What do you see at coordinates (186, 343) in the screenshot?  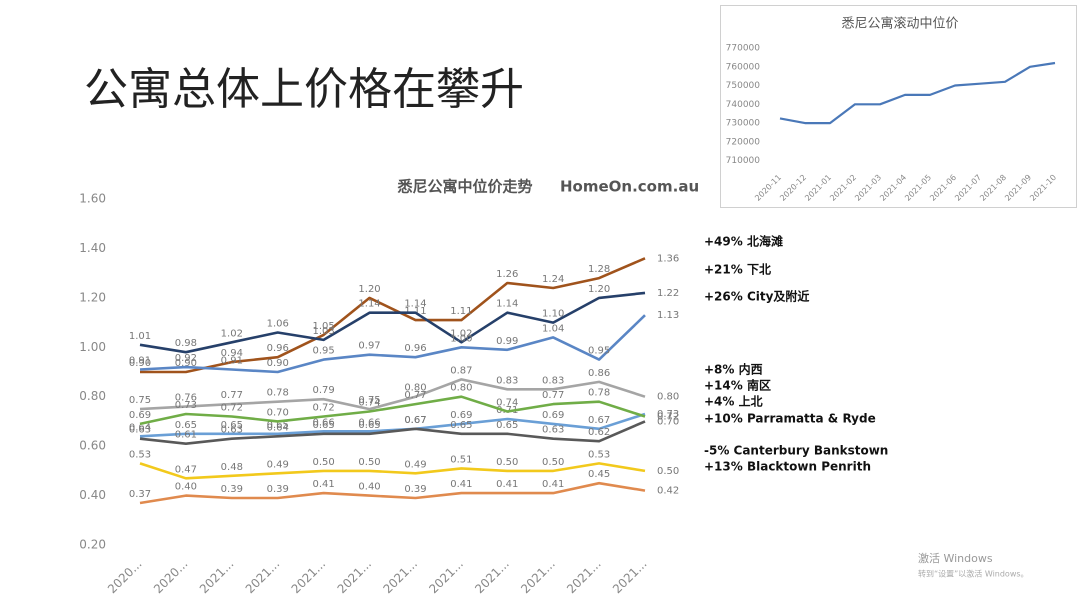 I see `data-label: 0.98` at bounding box center [186, 343].